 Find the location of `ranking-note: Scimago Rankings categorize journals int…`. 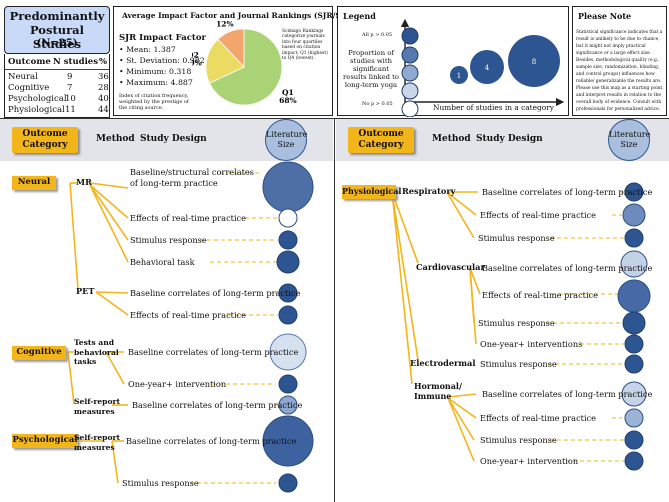

ranking-note: Scimago Rankings categorize journals int… is located at coordinates (305, 45).